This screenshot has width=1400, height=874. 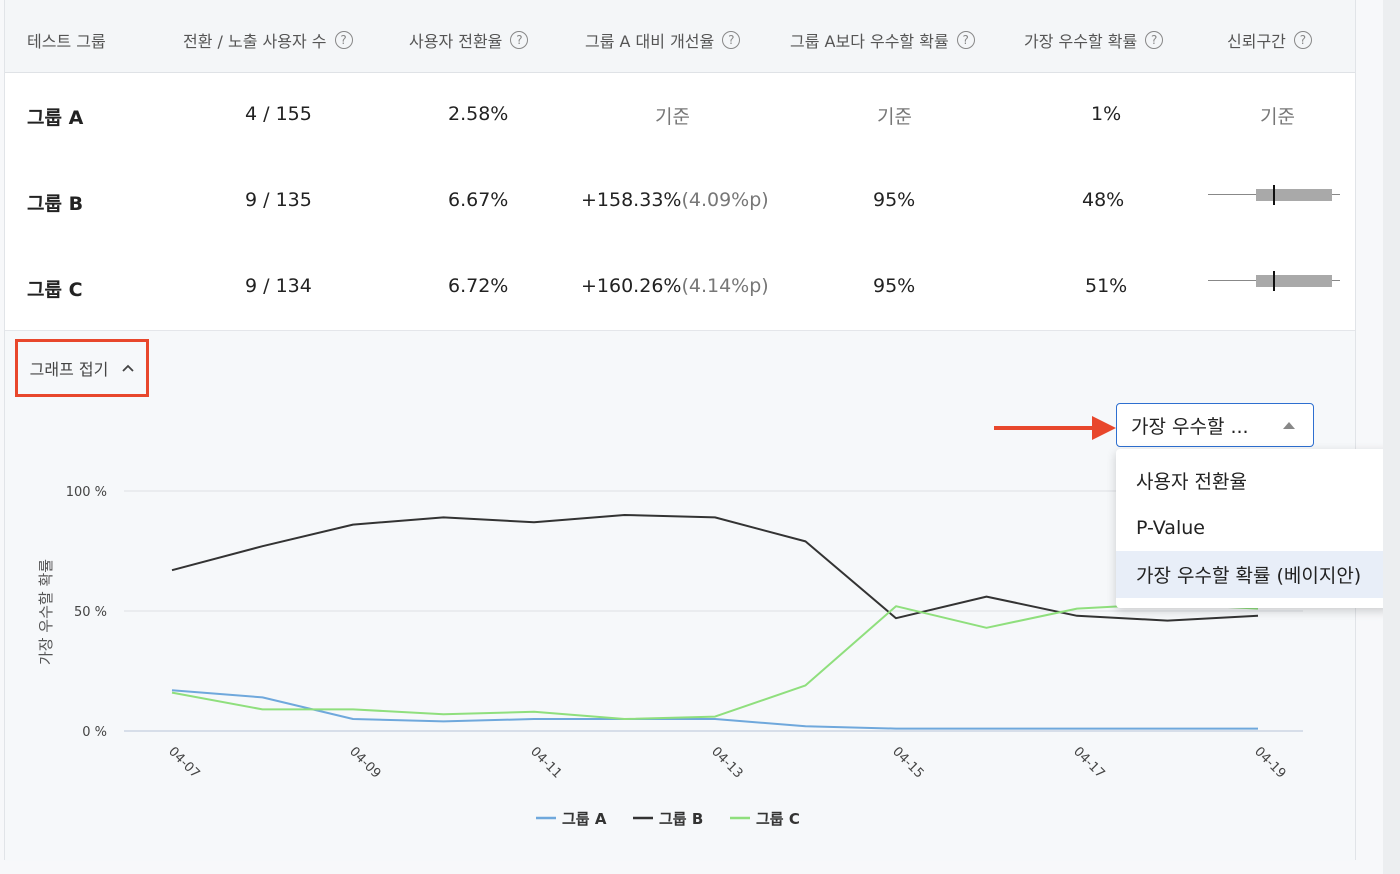 I want to click on best-probability: 48%, so click(x=1103, y=200).